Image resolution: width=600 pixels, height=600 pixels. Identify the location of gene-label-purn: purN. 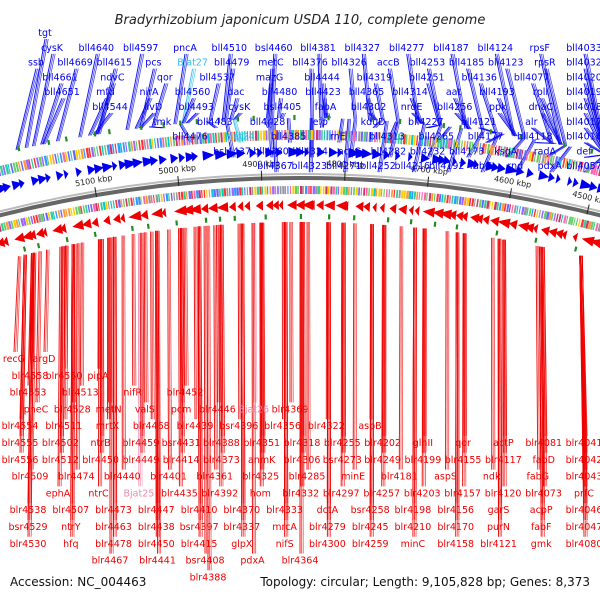
(498, 527).